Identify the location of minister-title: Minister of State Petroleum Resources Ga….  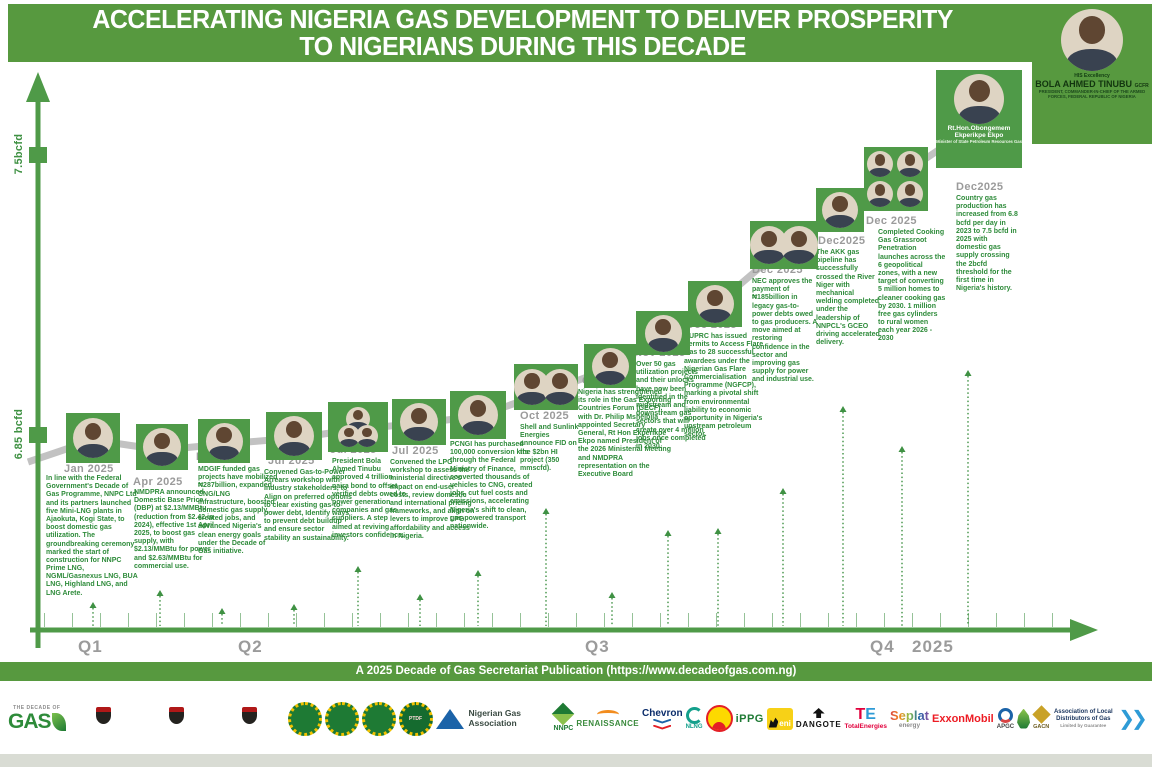
(979, 142).